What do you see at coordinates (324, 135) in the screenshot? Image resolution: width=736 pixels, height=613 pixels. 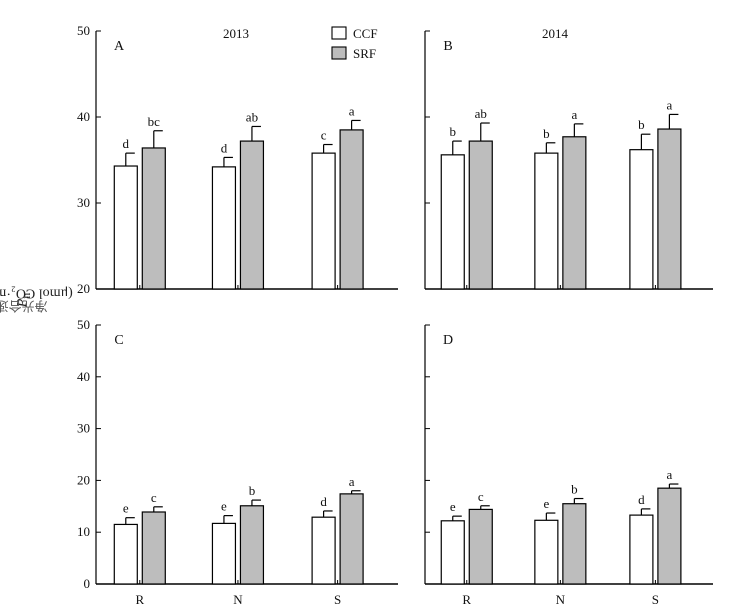 I see `panel-a-sig-letter: c` at bounding box center [324, 135].